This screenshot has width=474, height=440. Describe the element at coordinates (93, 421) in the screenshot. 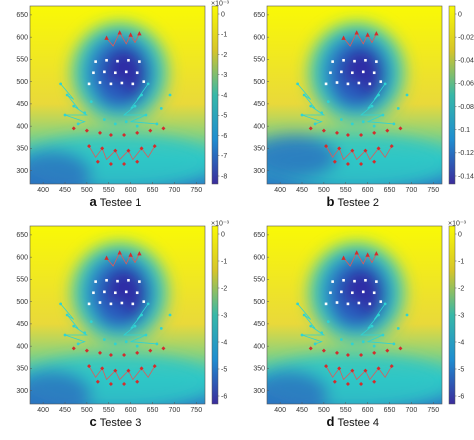

I see `panel-letter: c` at that location.